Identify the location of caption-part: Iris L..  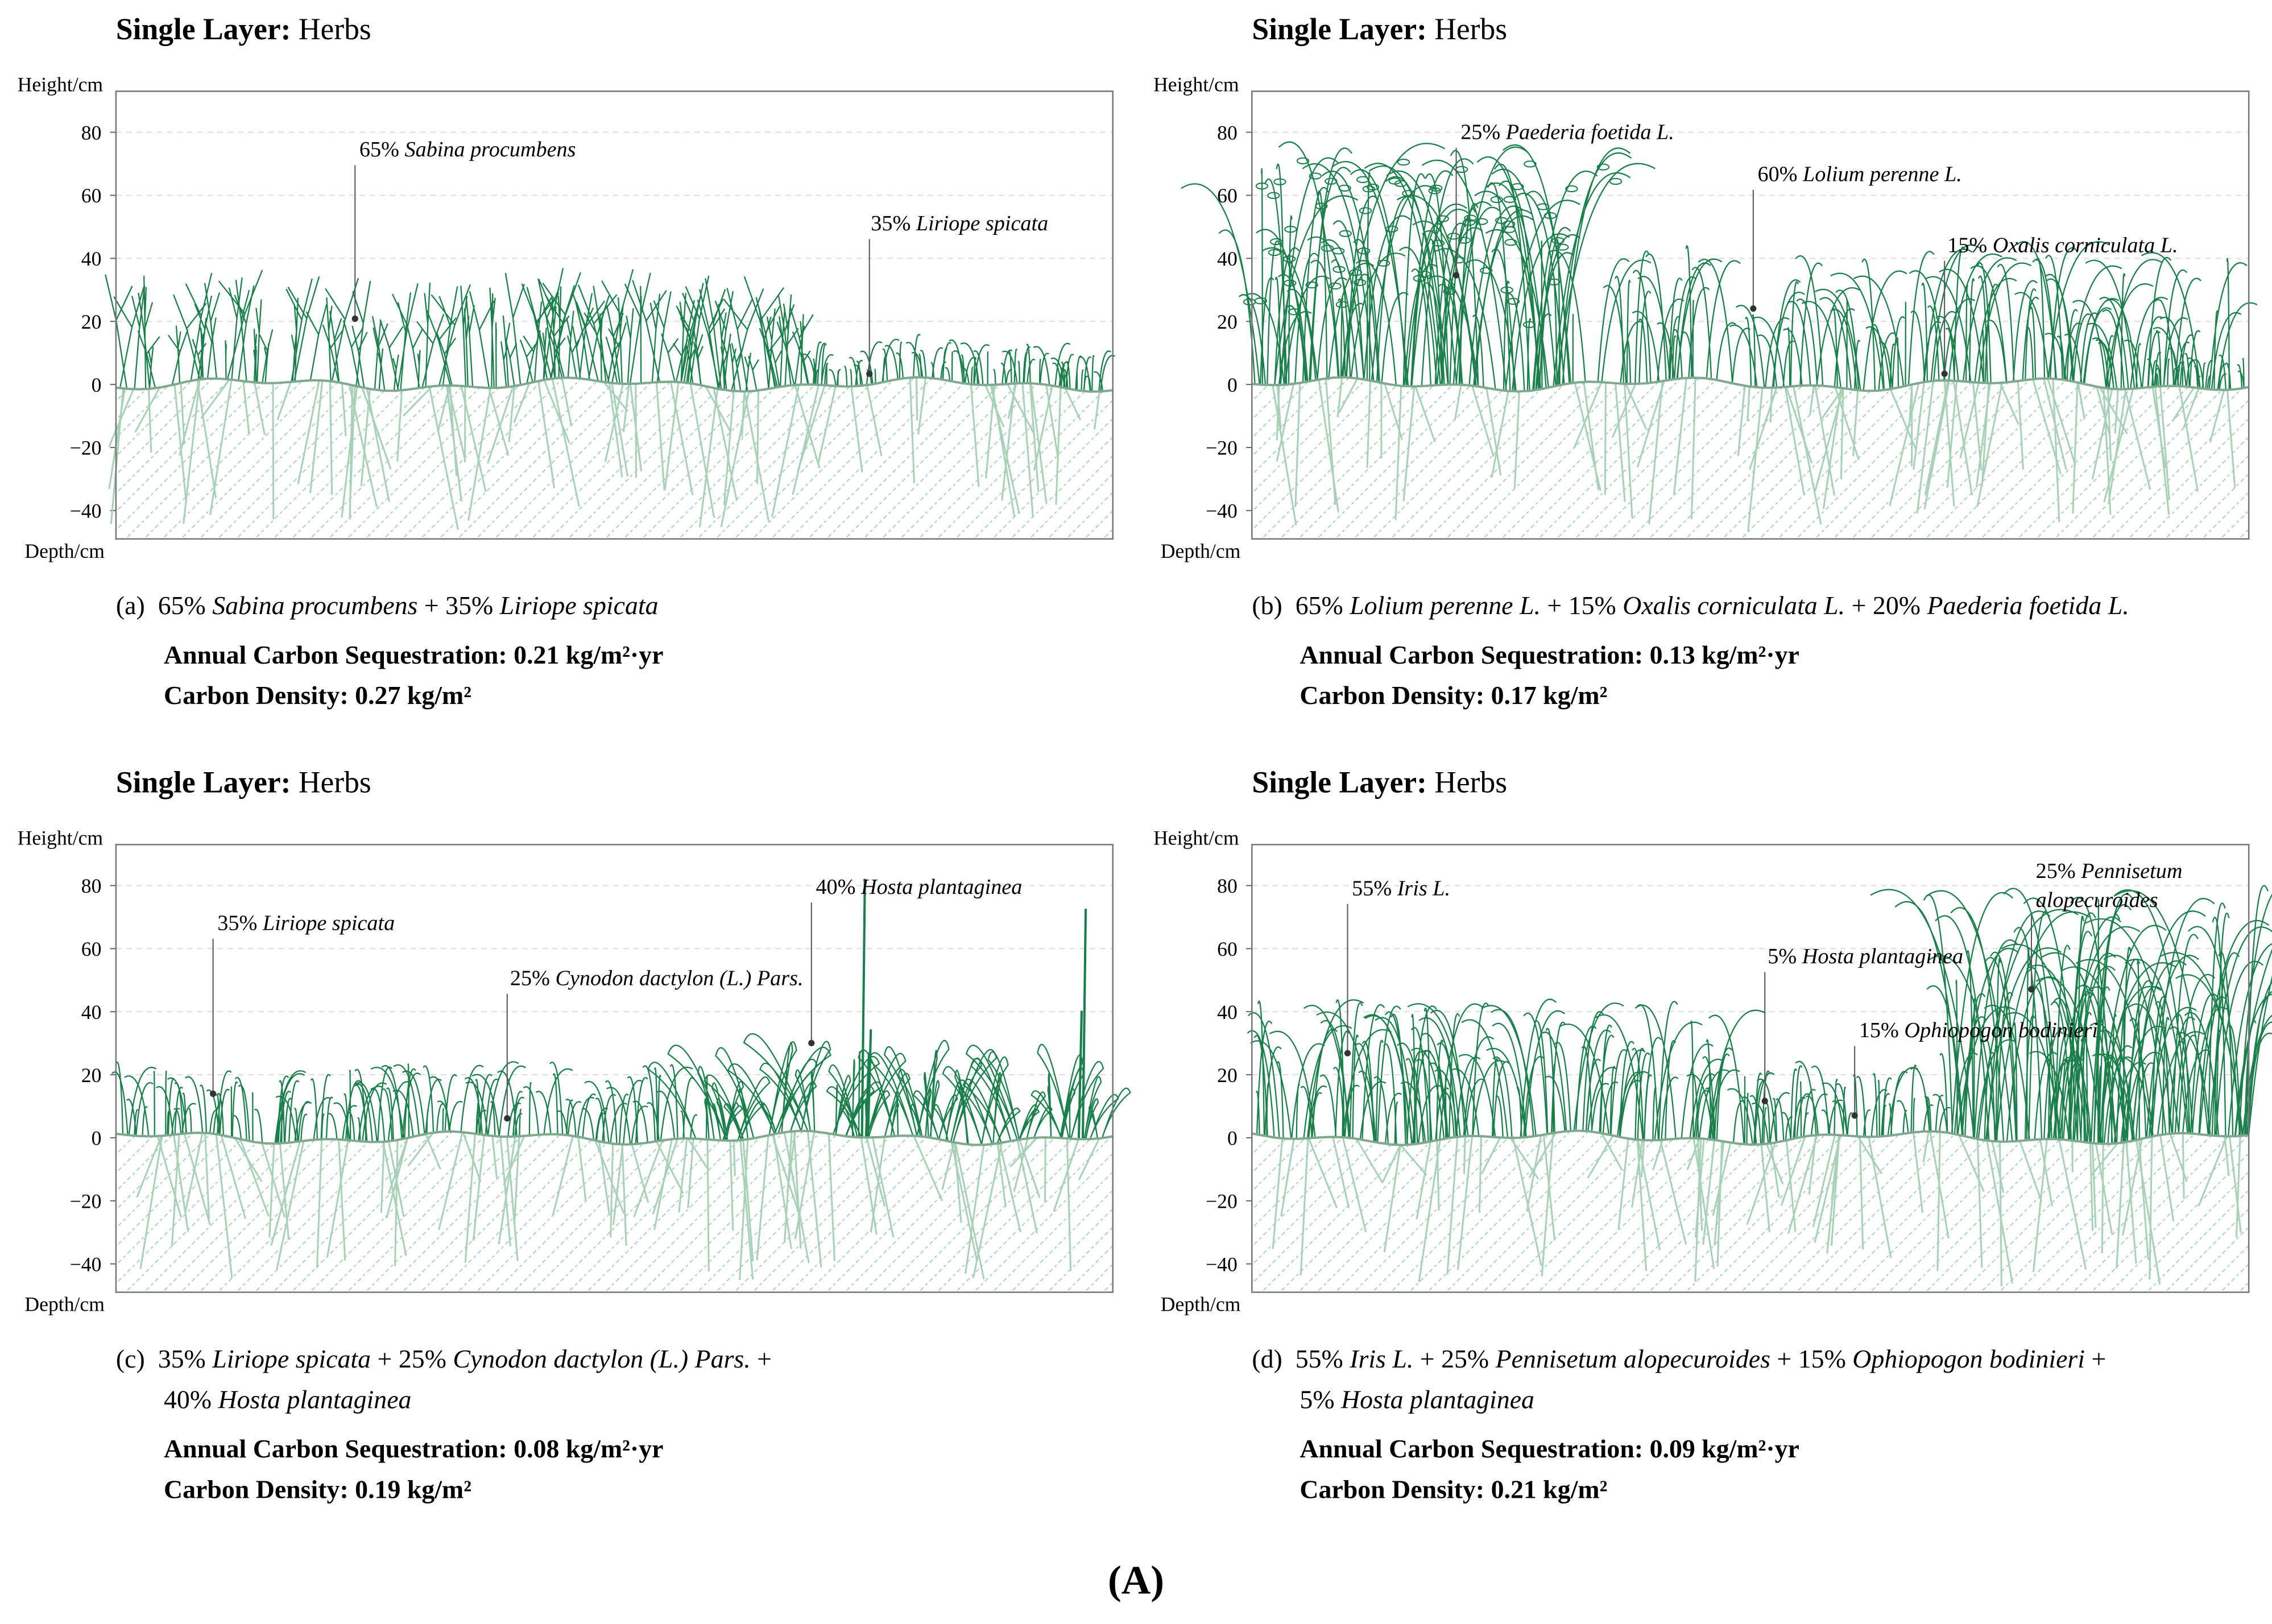
(1381, 1358).